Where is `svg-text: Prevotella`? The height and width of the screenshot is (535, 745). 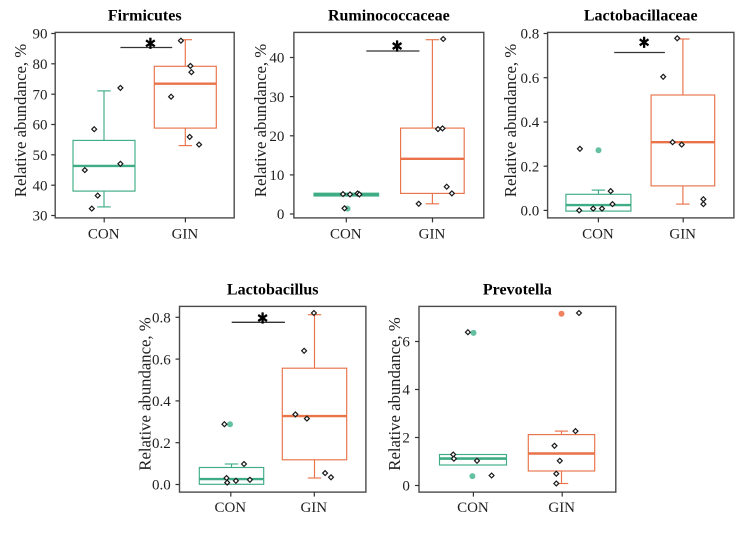
svg-text: Prevotella is located at coordinates (517, 290).